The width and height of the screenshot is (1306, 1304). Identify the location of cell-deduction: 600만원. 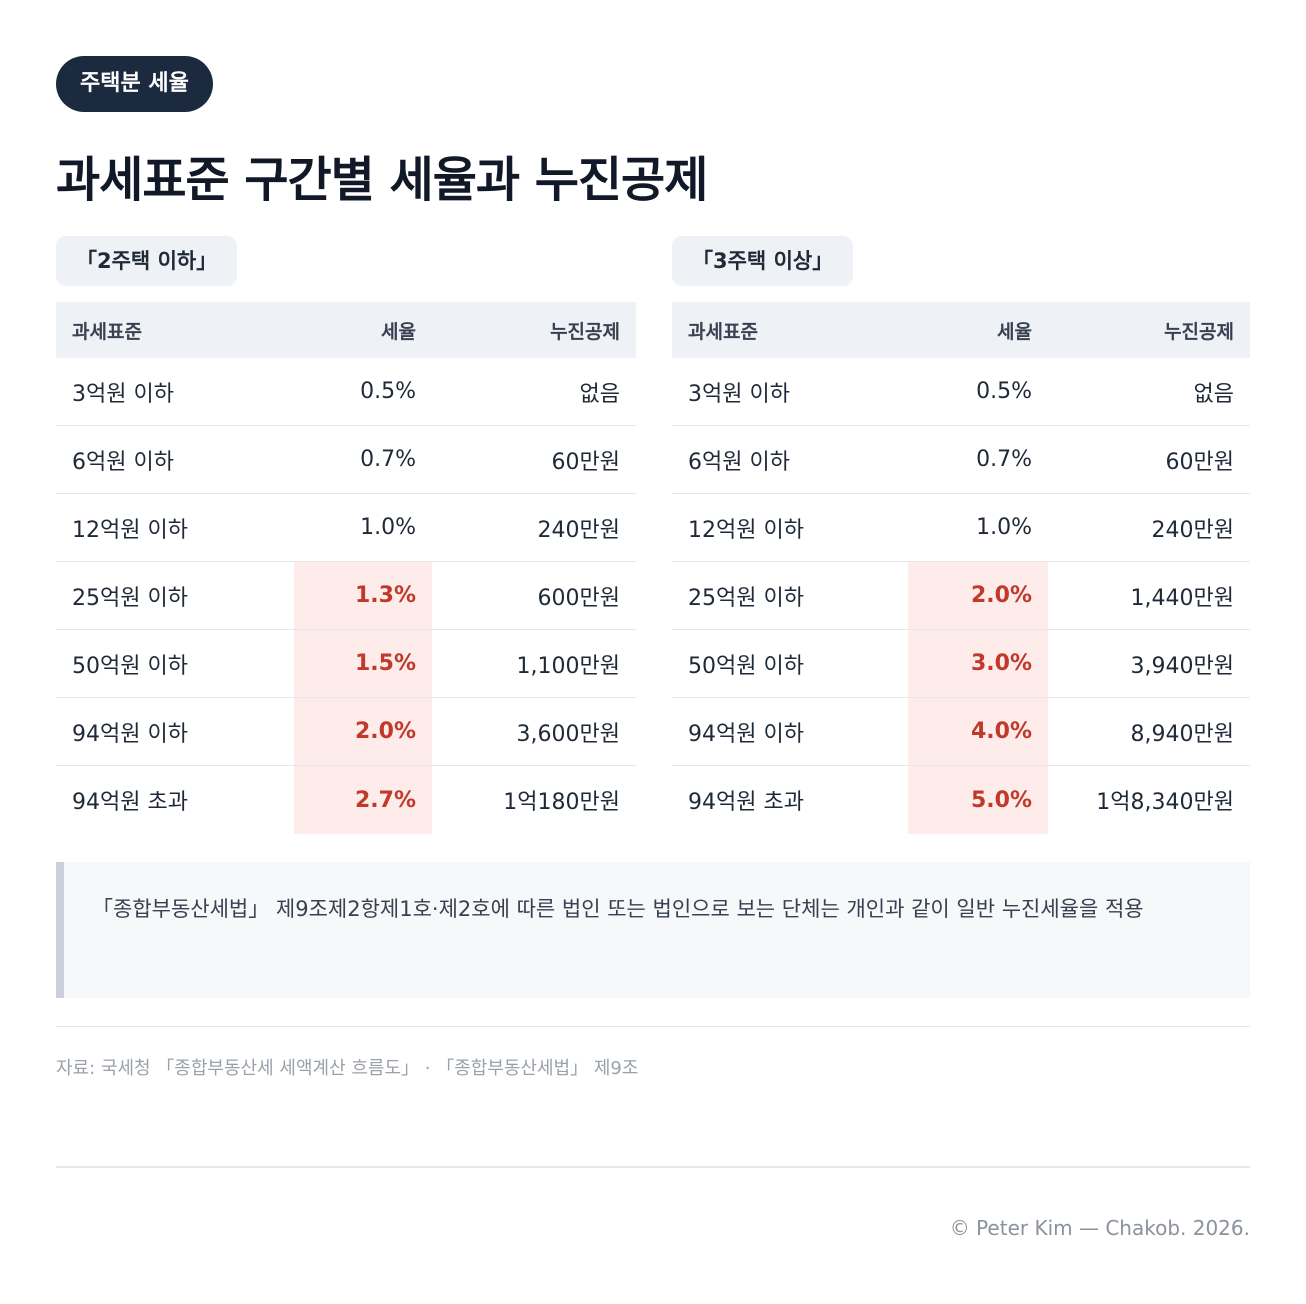
(578, 598).